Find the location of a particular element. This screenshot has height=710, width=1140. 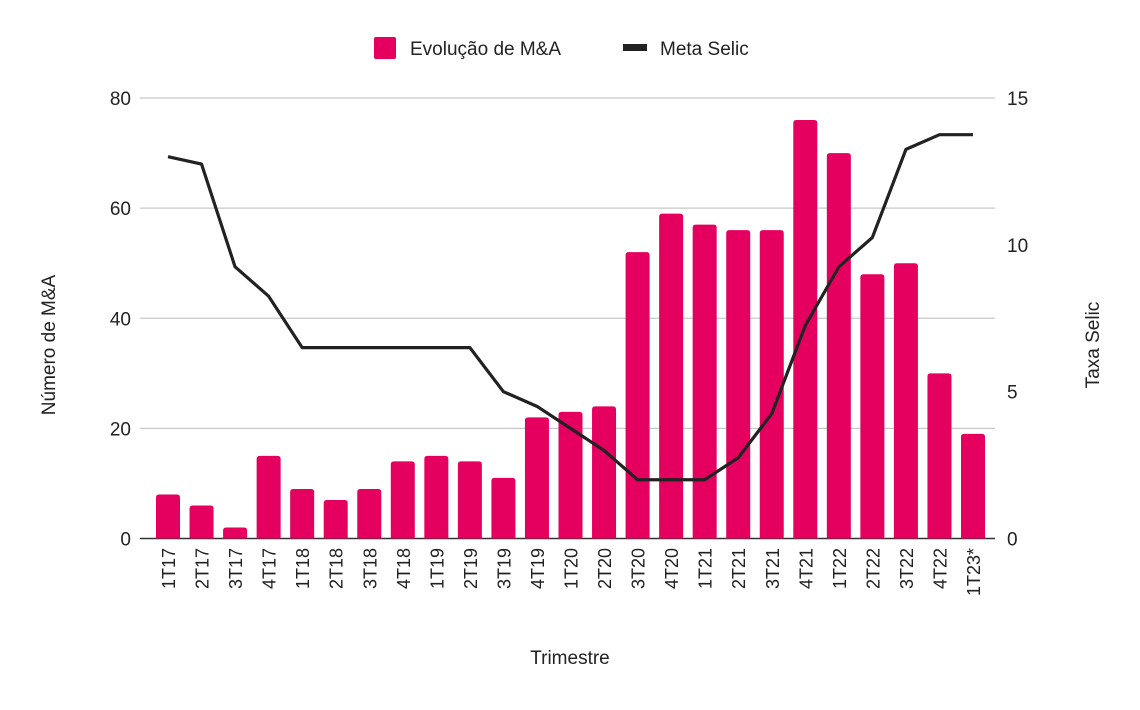

bar-2T17 is located at coordinates (202, 521).